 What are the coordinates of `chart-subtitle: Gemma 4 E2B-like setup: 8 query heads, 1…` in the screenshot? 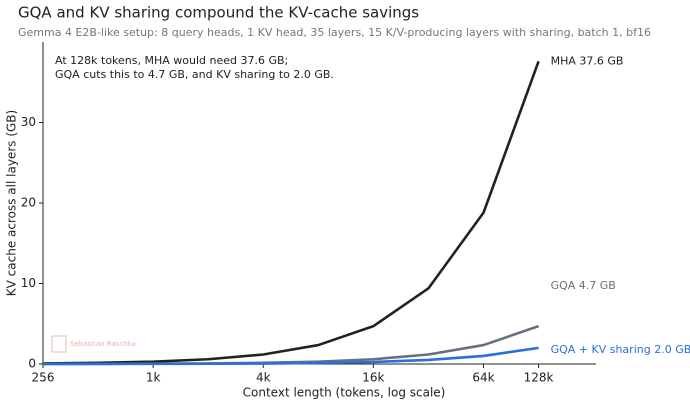 It's located at (334, 32).